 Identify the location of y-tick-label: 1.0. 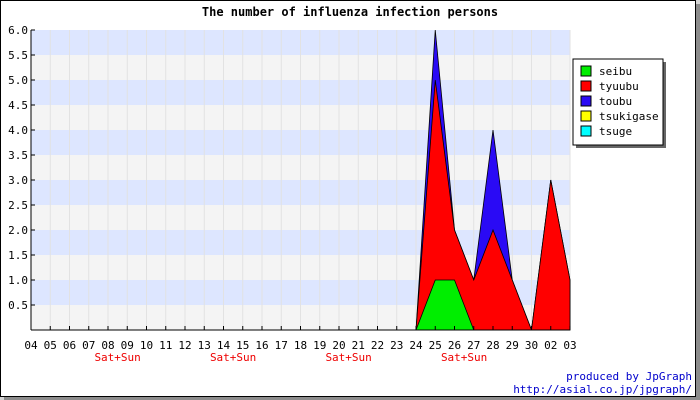
(18, 280).